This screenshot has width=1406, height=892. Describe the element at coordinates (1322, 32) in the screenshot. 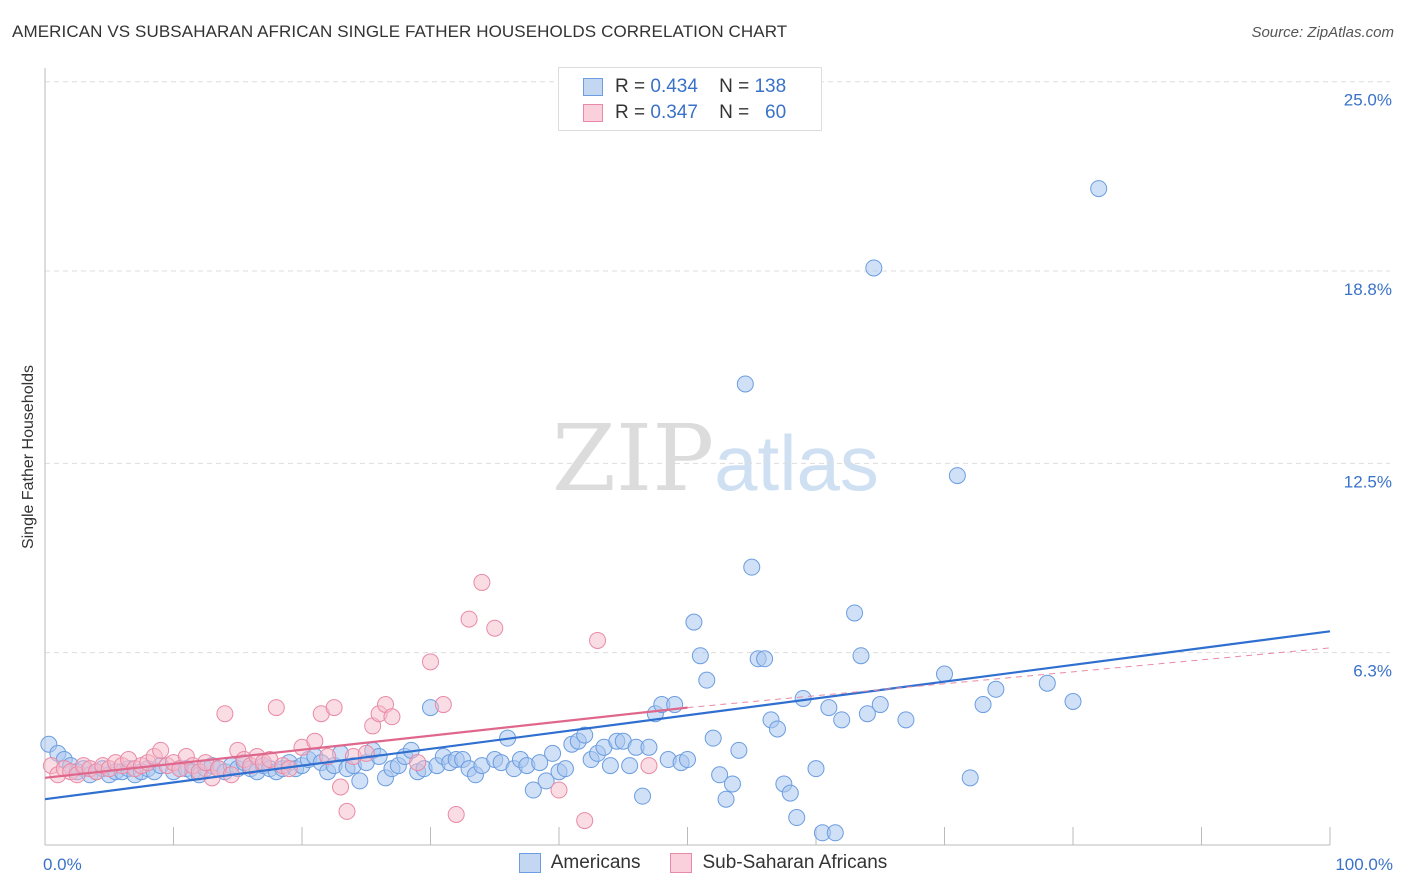

I see `source-label: Source: ZipAtlas.com` at that location.